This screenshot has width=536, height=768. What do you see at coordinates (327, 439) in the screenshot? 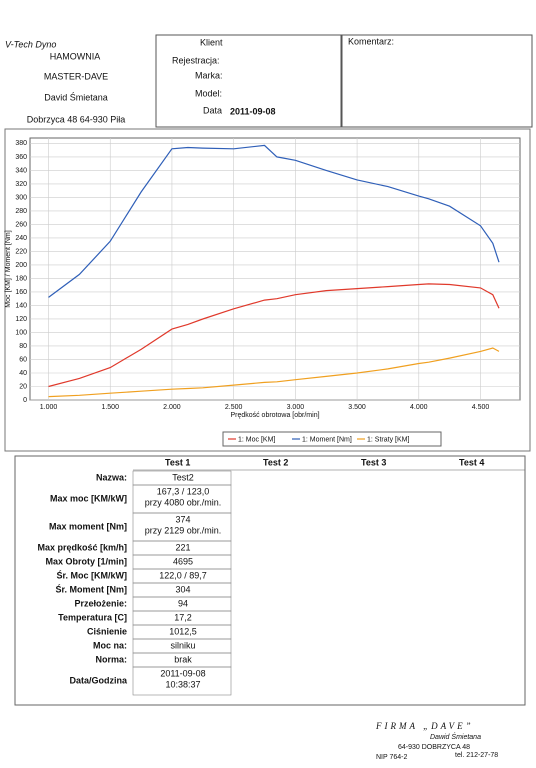
I see `legend-label: 1: Moment [Nm]` at bounding box center [327, 439].